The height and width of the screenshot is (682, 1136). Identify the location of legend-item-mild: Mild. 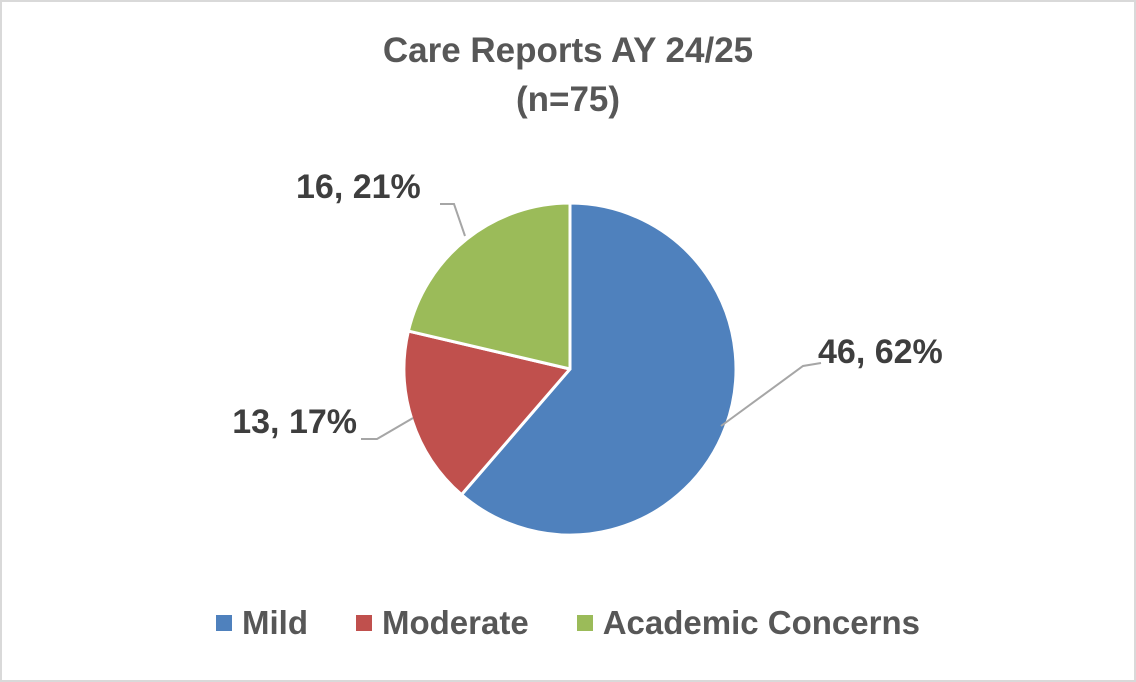
(262, 623).